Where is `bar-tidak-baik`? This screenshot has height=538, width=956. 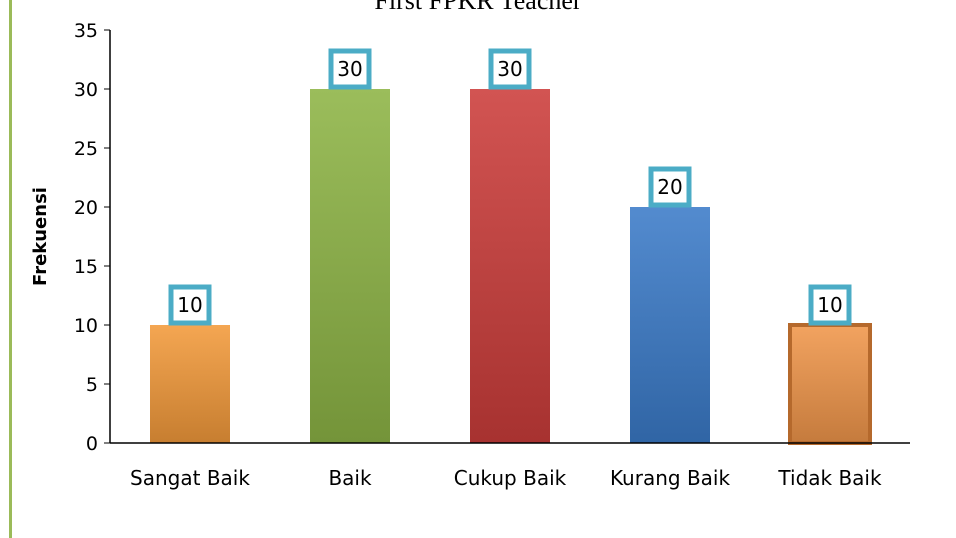 bar-tidak-baik is located at coordinates (830, 384).